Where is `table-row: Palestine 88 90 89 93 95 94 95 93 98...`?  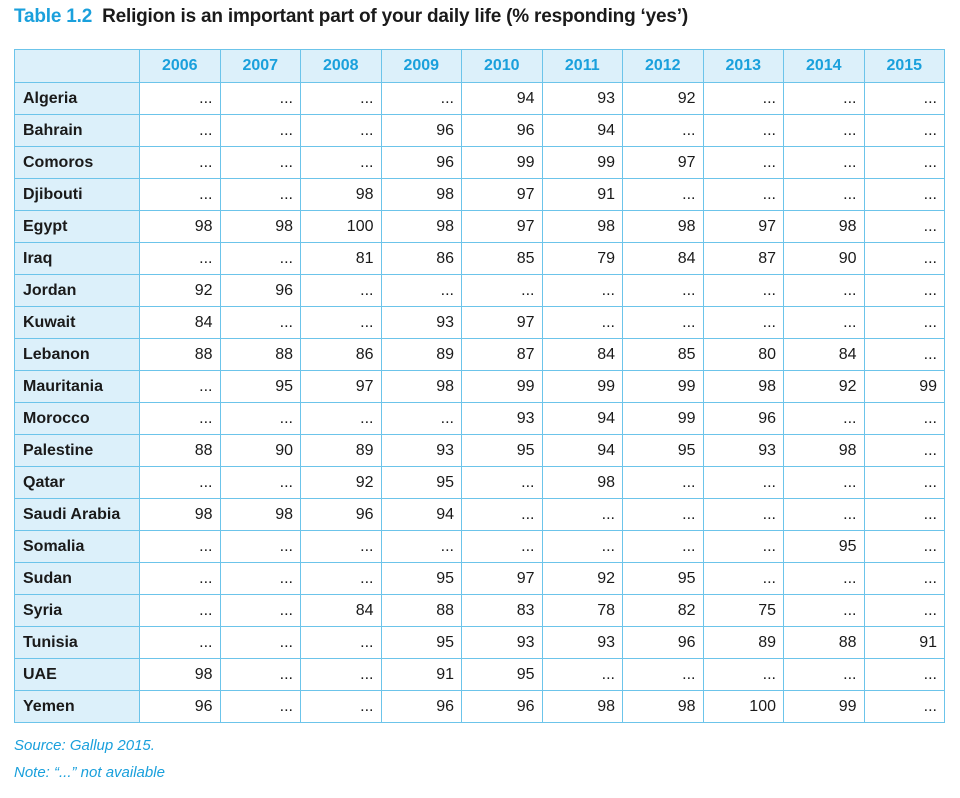 table-row: Palestine 88 90 89 93 95 94 95 93 98... is located at coordinates (479, 450).